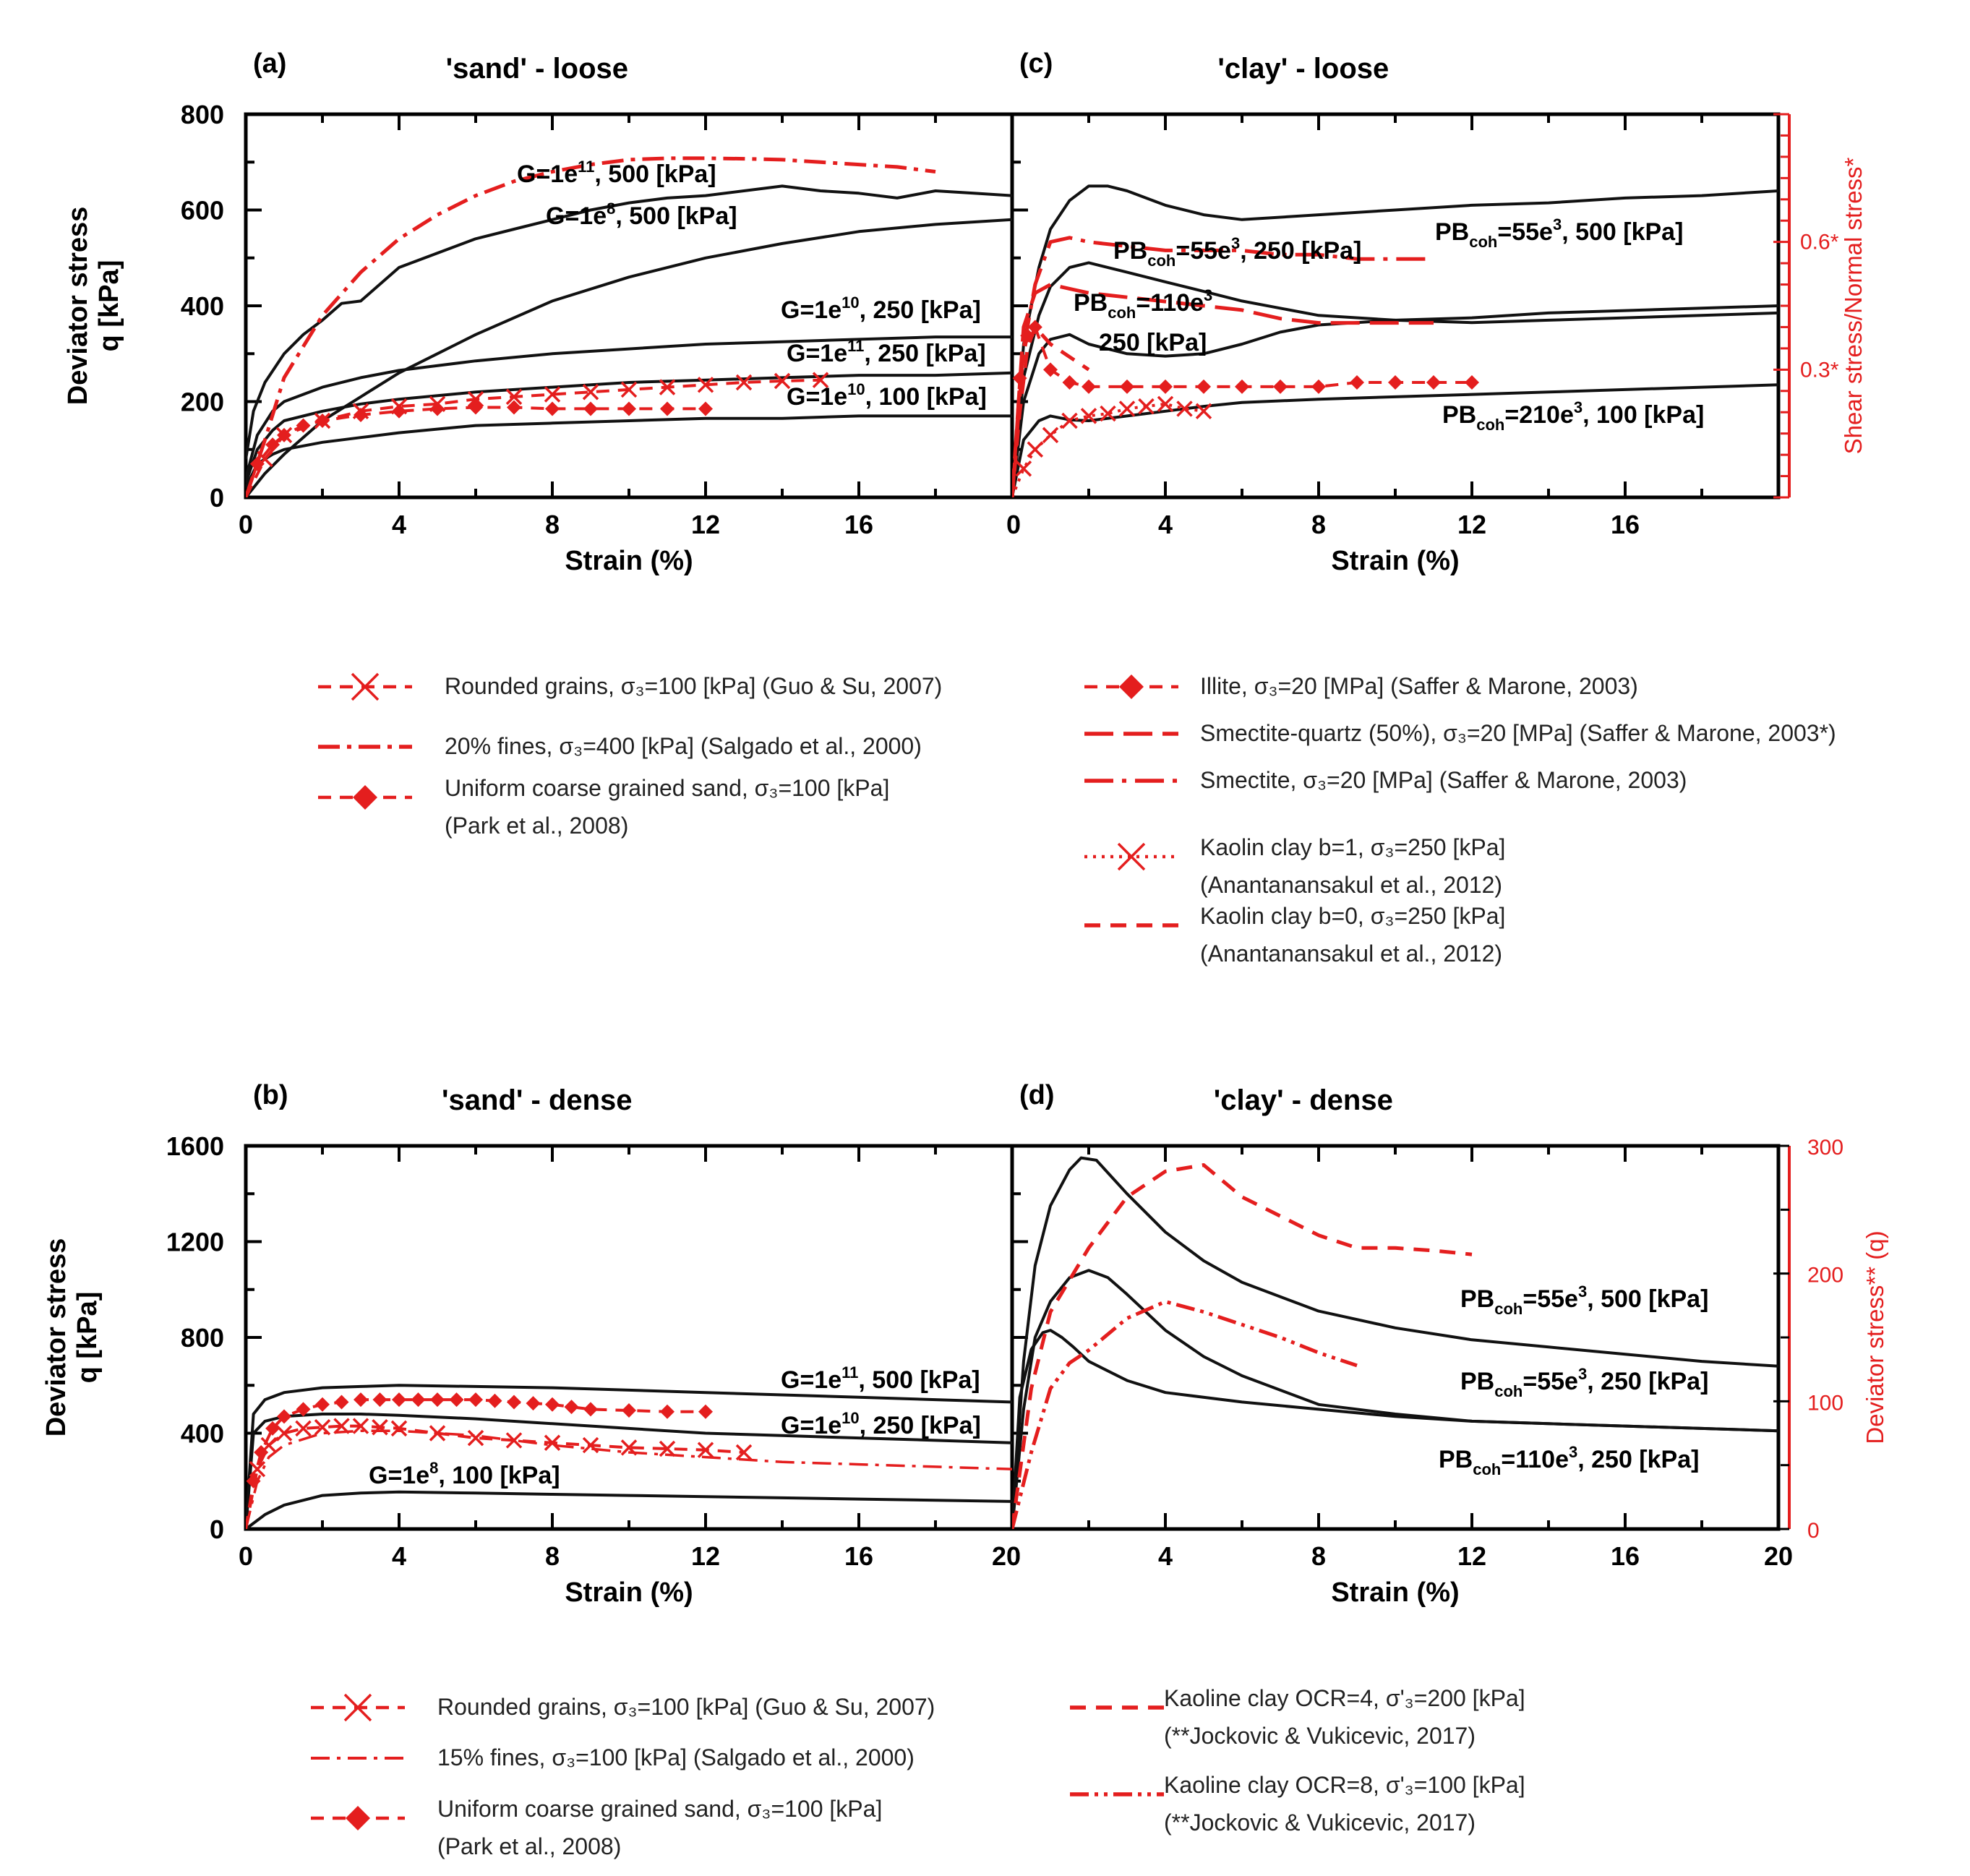 The image size is (1970, 1876). I want to click on panel-c-xtick-label: 12, so click(1471, 524).